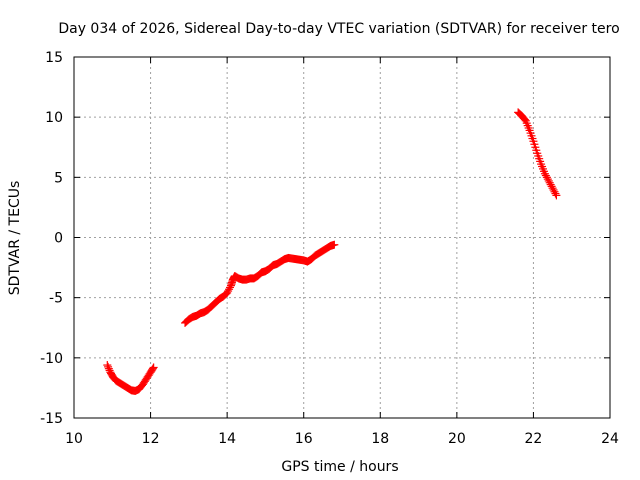 The image size is (640, 480). What do you see at coordinates (227, 439) in the screenshot?
I see `x-tick-label: 14` at bounding box center [227, 439].